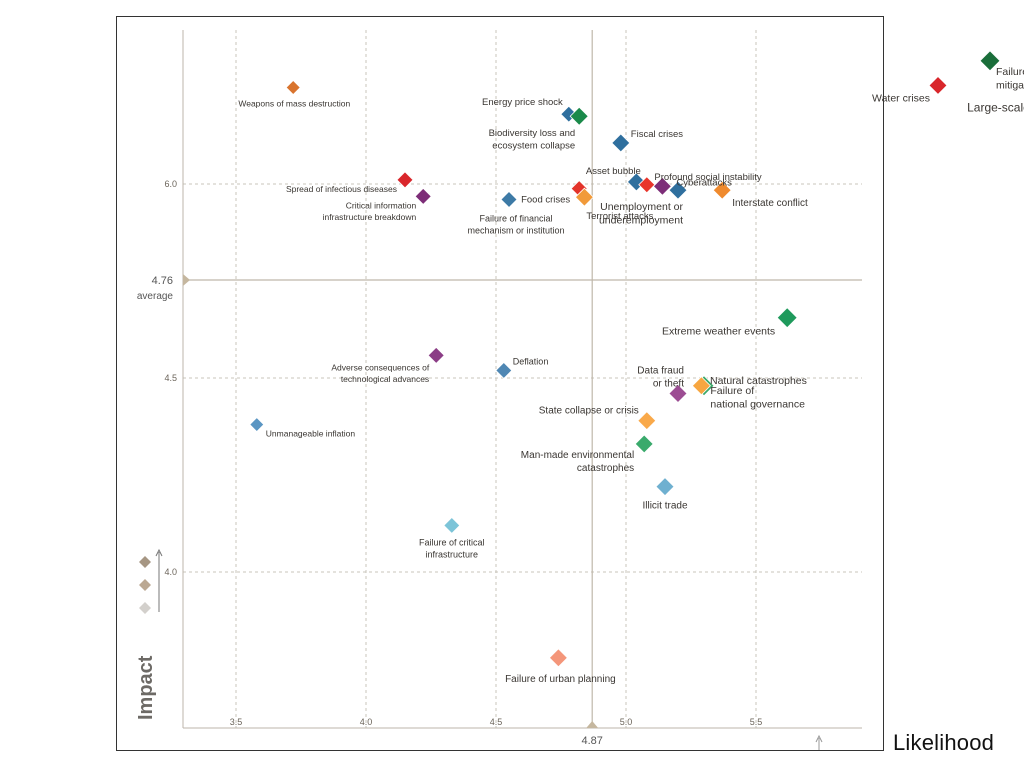 This screenshot has width=1024, height=768. What do you see at coordinates (770, 203) in the screenshot?
I see `point-label: Interstate conflict` at bounding box center [770, 203].